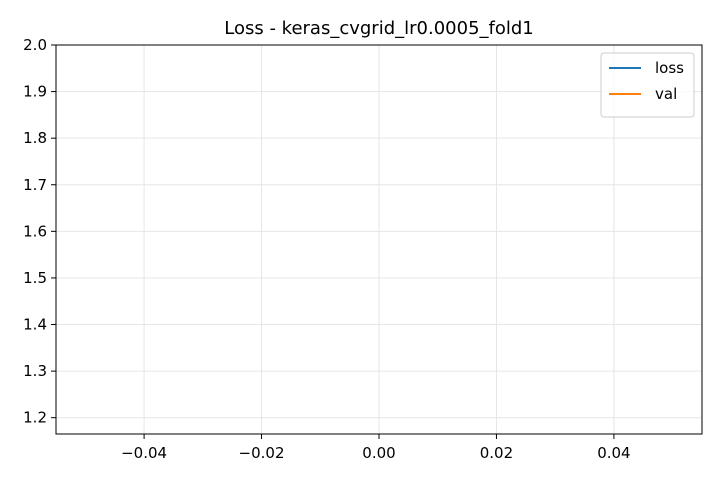 The image size is (720, 480). What do you see at coordinates (647, 85) in the screenshot?
I see `legend: loss val` at bounding box center [647, 85].